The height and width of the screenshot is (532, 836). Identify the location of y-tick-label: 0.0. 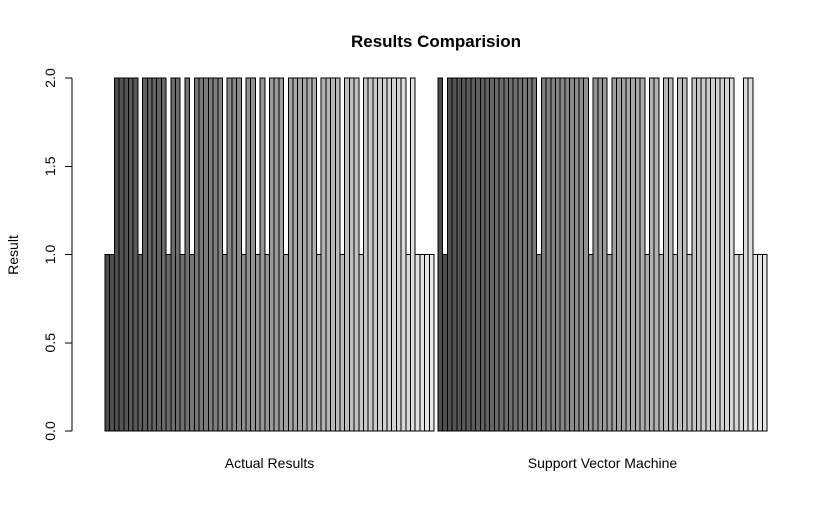
(50, 431).